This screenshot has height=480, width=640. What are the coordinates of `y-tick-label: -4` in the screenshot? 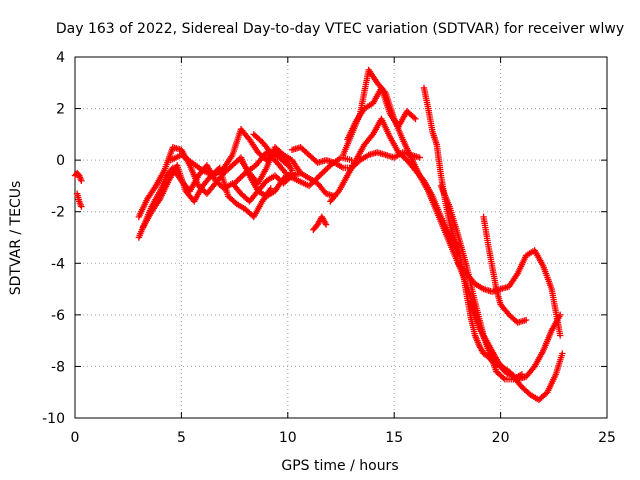 It's located at (58, 264).